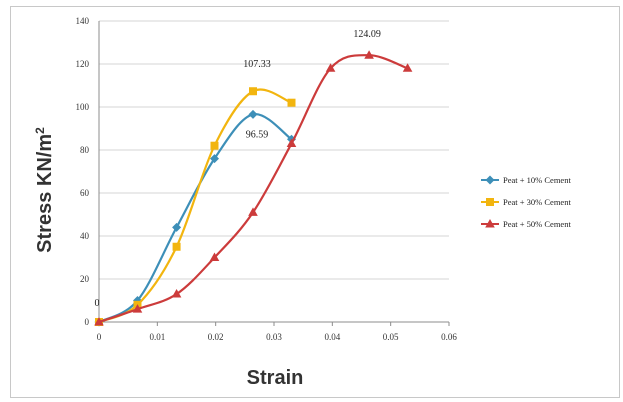  I want to click on x-tick-label: 0.05, so click(391, 337).